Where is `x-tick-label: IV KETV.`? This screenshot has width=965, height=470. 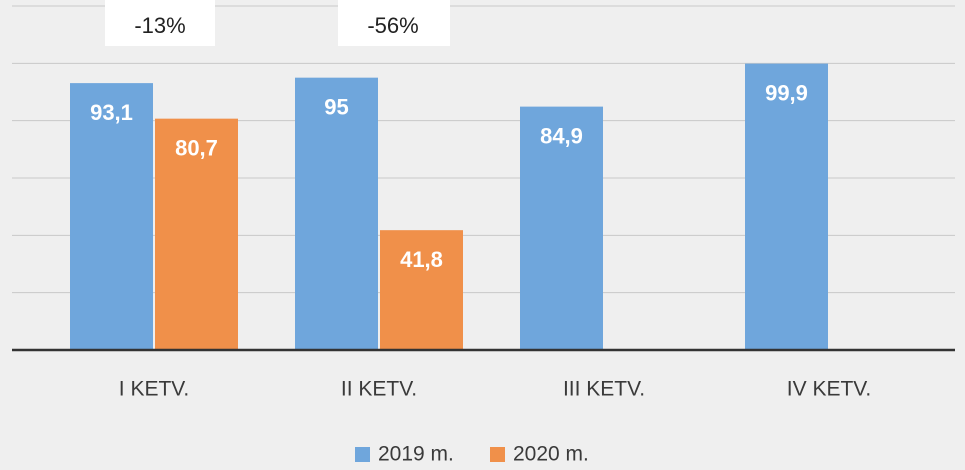 x-tick-label: IV KETV. is located at coordinates (829, 389).